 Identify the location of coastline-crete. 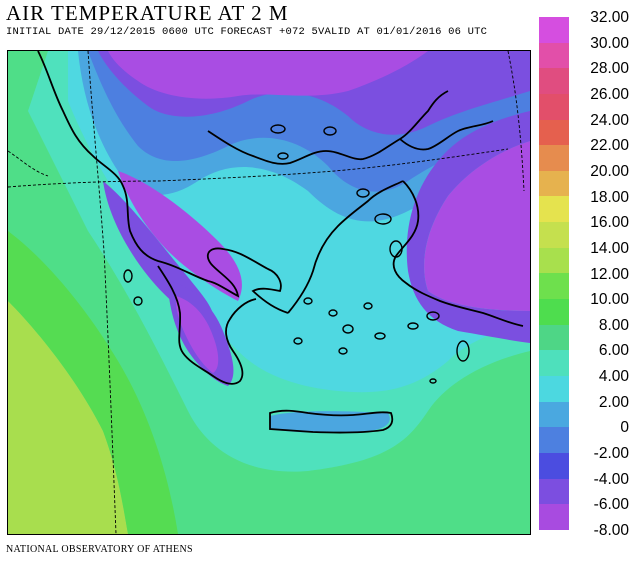
(331, 421).